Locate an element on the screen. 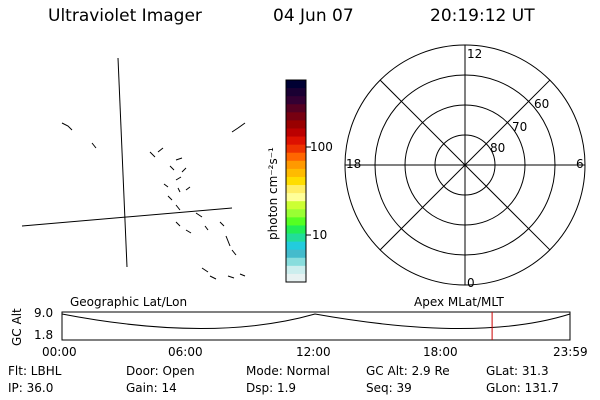 The height and width of the screenshot is (400, 600). meridian-line is located at coordinates (122, 162).